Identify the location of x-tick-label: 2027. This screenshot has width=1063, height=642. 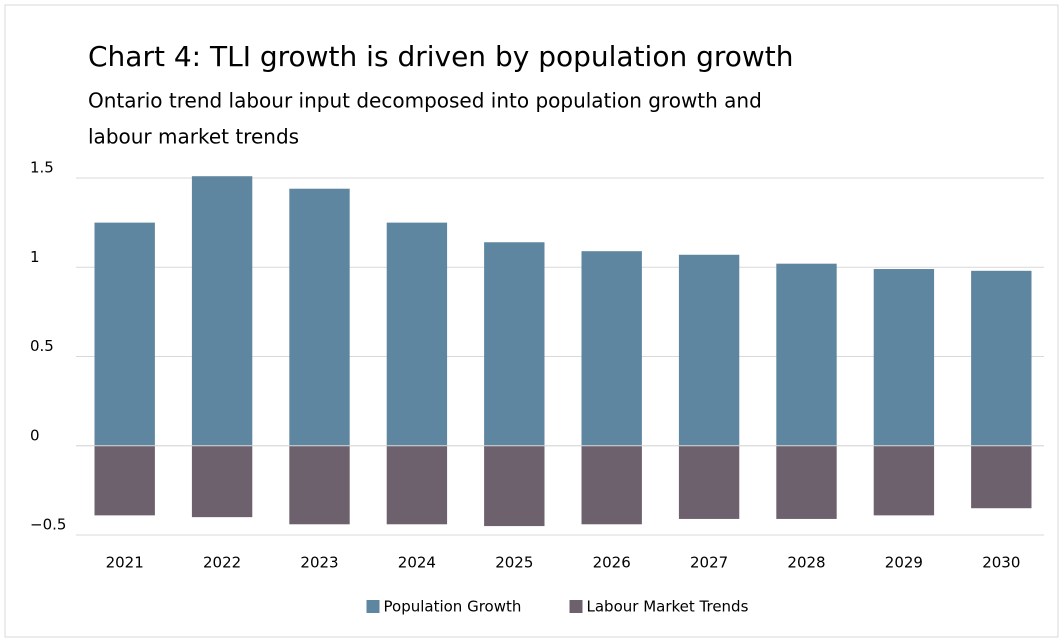
(709, 563).